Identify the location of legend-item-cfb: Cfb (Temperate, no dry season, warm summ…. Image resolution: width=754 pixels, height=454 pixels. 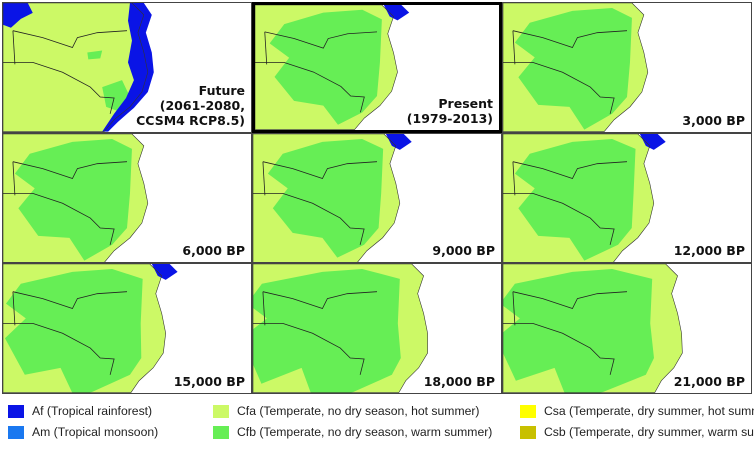
(366, 432).